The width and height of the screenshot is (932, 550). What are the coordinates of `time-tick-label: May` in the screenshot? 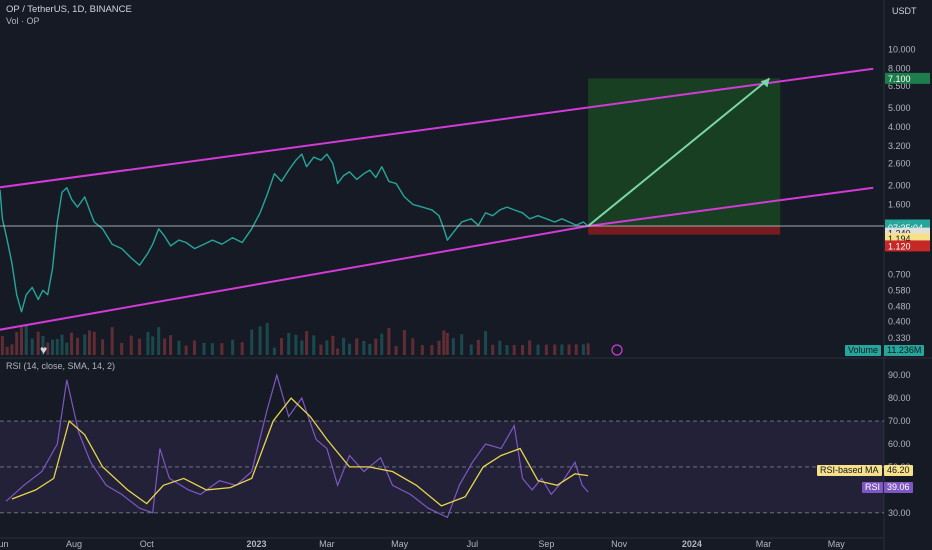 It's located at (837, 544).